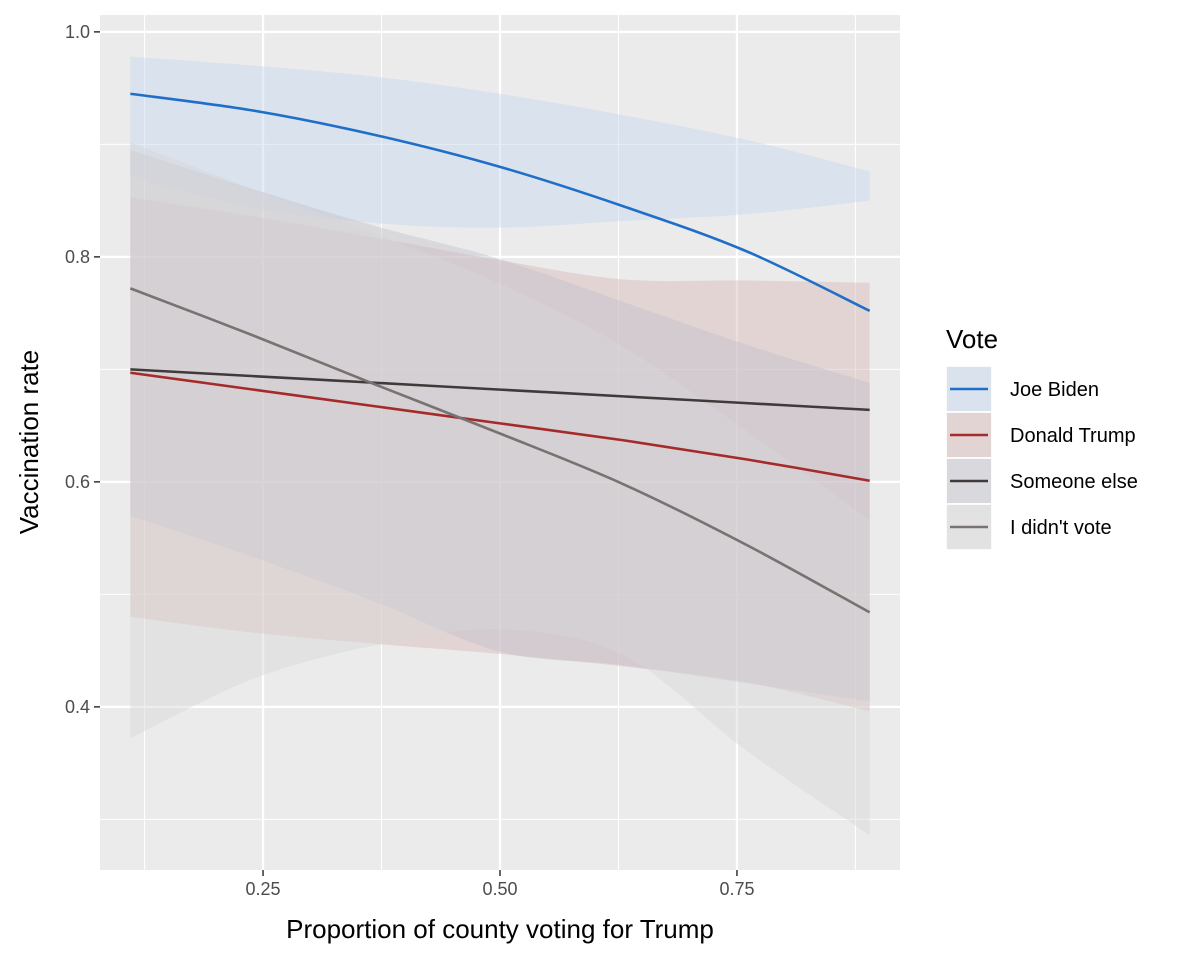 Image resolution: width=1200 pixels, height=960 pixels. Describe the element at coordinates (1054, 390) in the screenshot. I see `legend-label-0: Joe Biden` at that location.